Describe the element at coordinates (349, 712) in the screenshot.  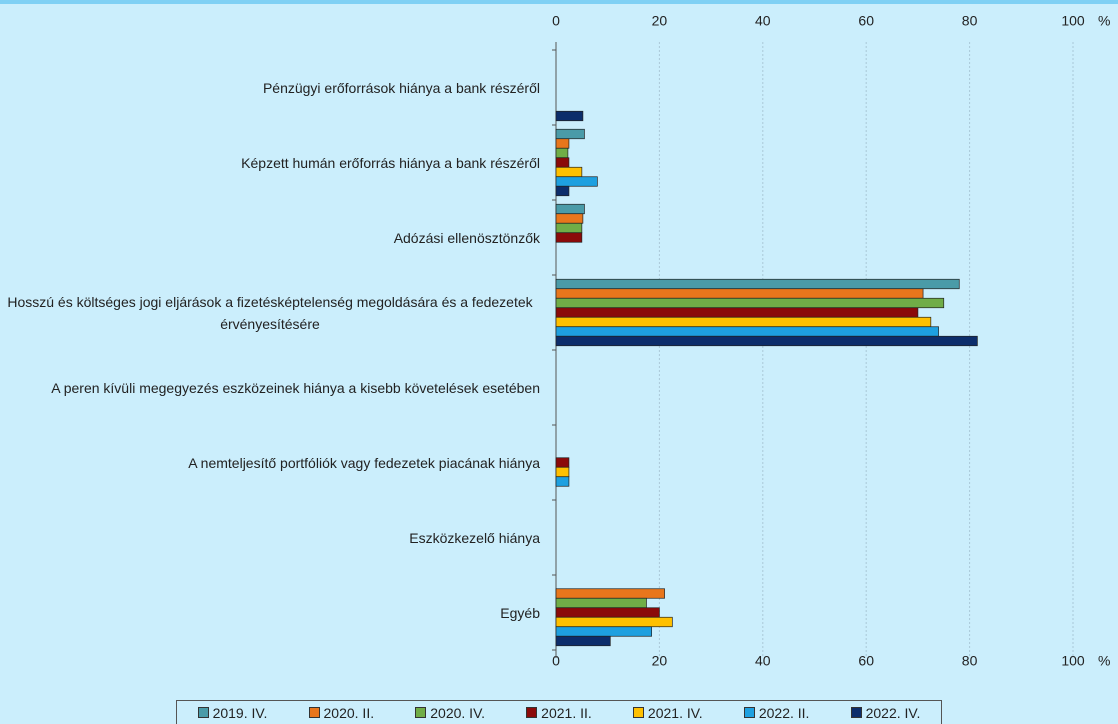
I see `legend-label: 2020. II.` at that location.